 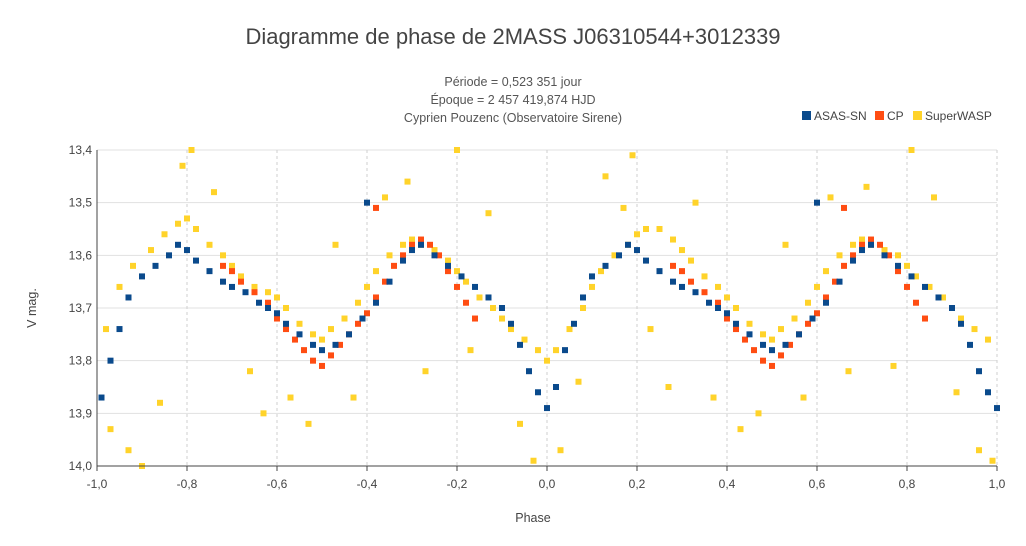 What do you see at coordinates (457, 484) in the screenshot?
I see `x-tick-label: -0,2` at bounding box center [457, 484].